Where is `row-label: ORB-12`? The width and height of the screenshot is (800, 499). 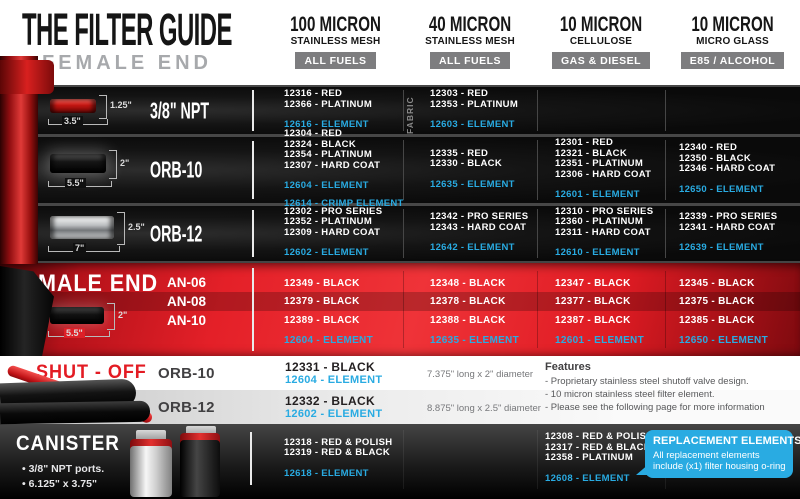 row-label: ORB-12 is located at coordinates (176, 233).